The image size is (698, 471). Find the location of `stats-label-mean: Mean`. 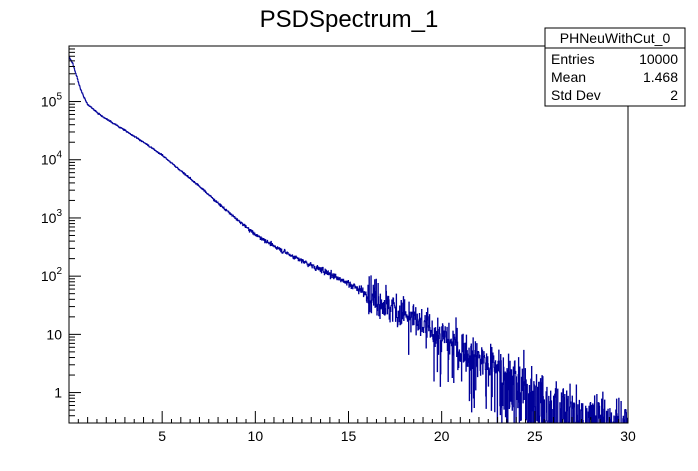

stats-label-mean: Mean is located at coordinates (568, 77).